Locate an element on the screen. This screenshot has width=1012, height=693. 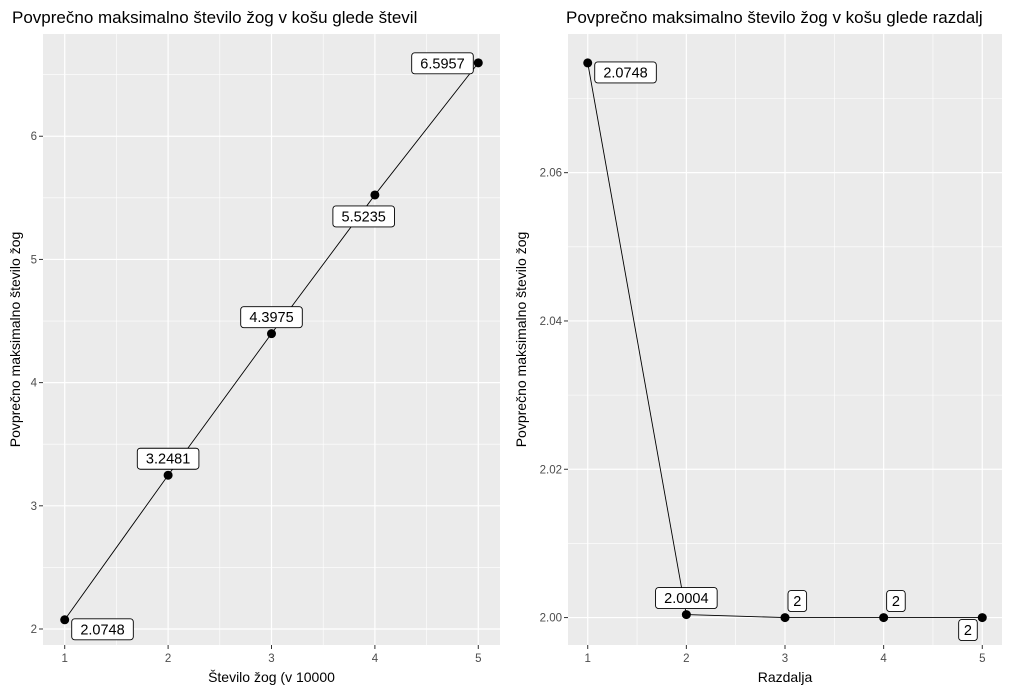
y-tick-label: 2.04 is located at coordinates (551, 322).